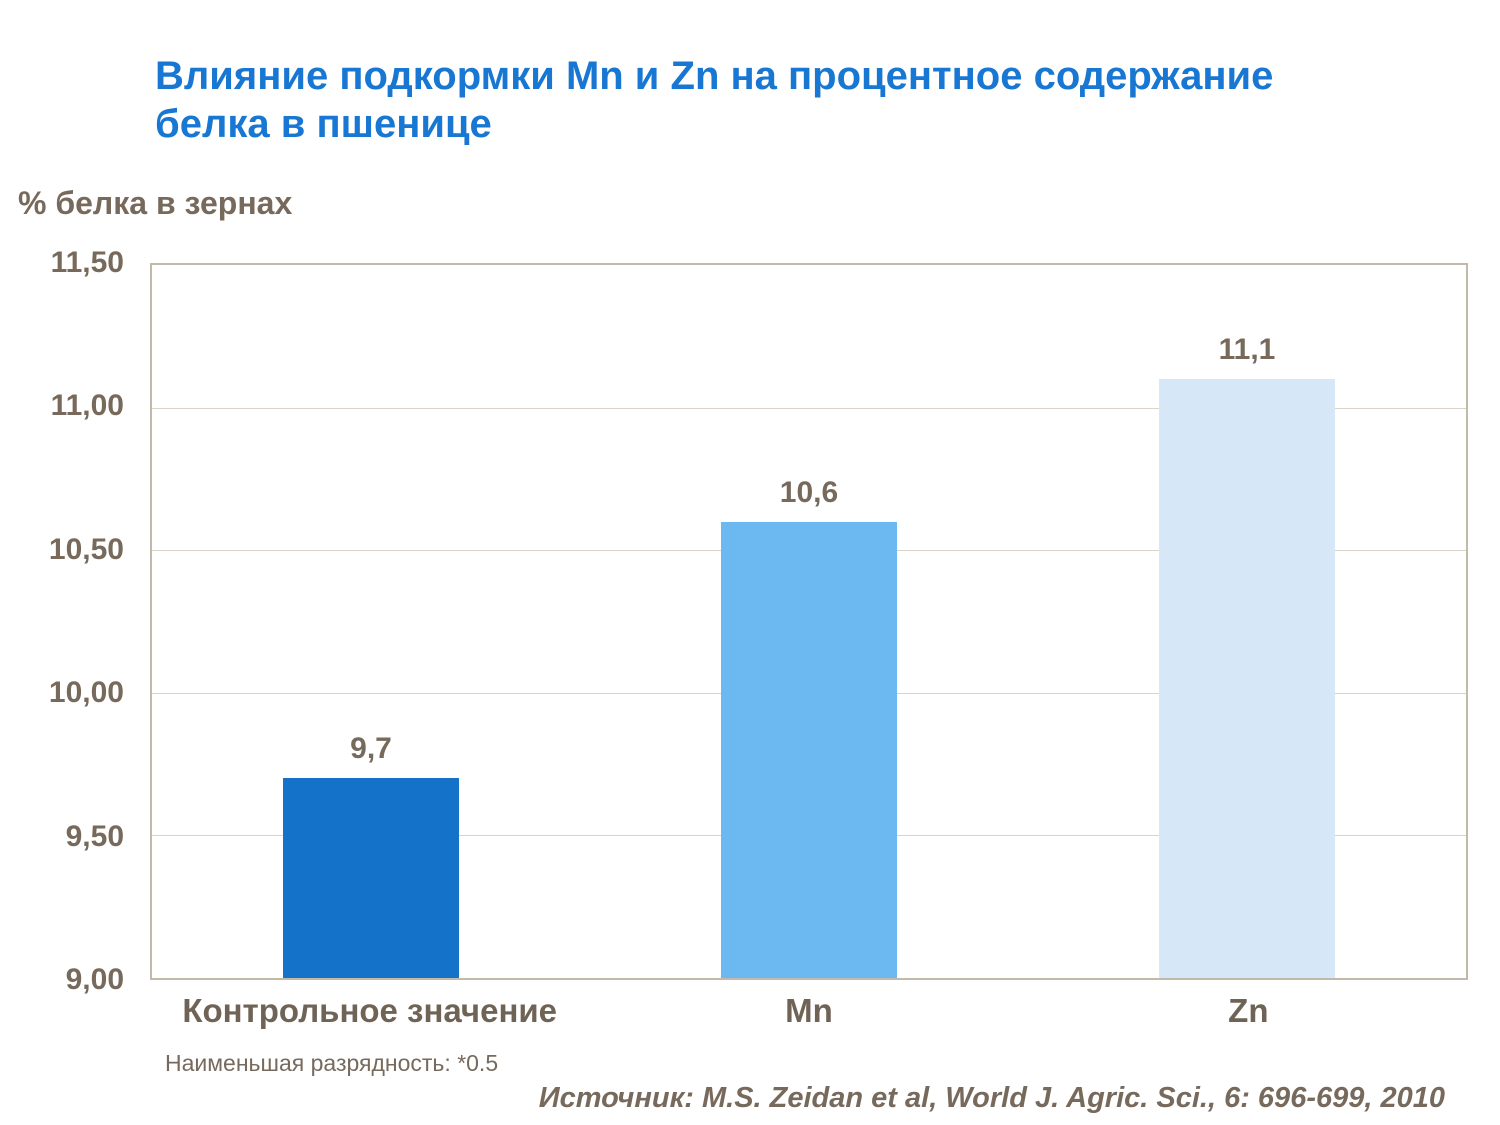  What do you see at coordinates (1248, 1010) in the screenshot?
I see `x-category-label: Zn` at bounding box center [1248, 1010].